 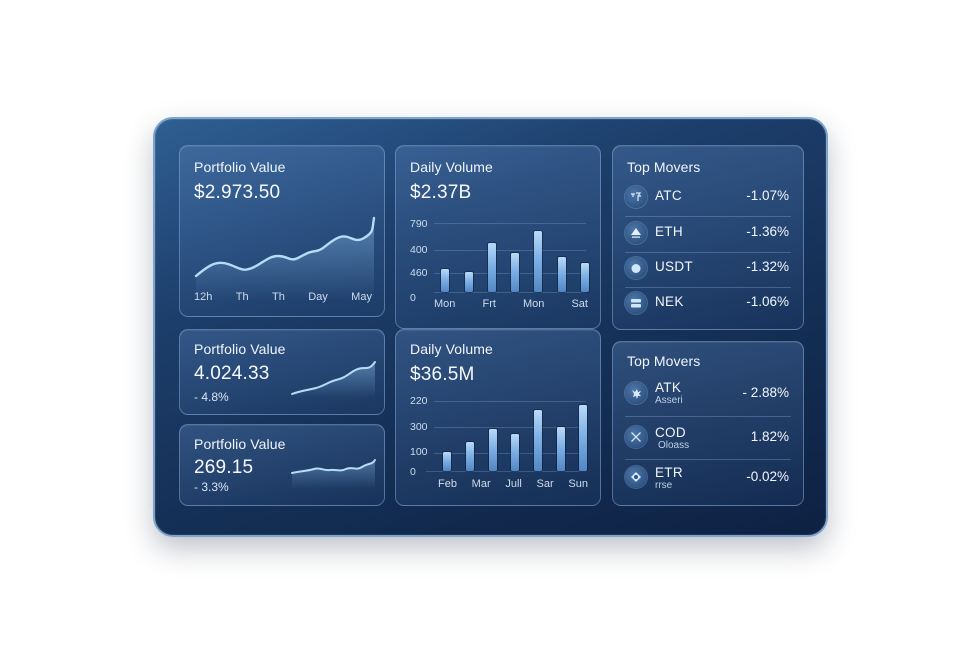 I want to click on mover-change: -1.36%, so click(x=767, y=231).